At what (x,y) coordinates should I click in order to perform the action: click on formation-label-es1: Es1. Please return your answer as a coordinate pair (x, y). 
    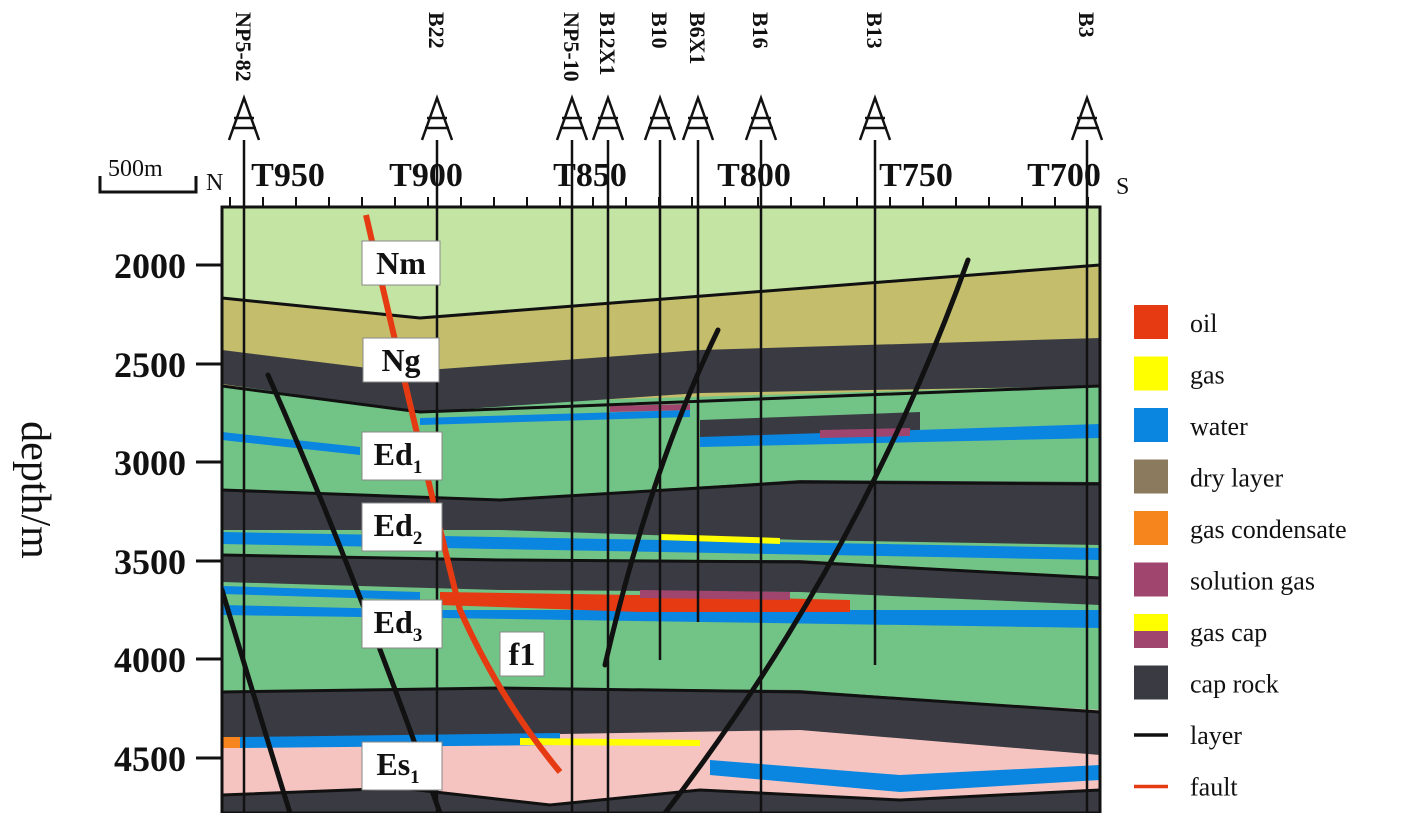
    Looking at the image, I should click on (402, 766).